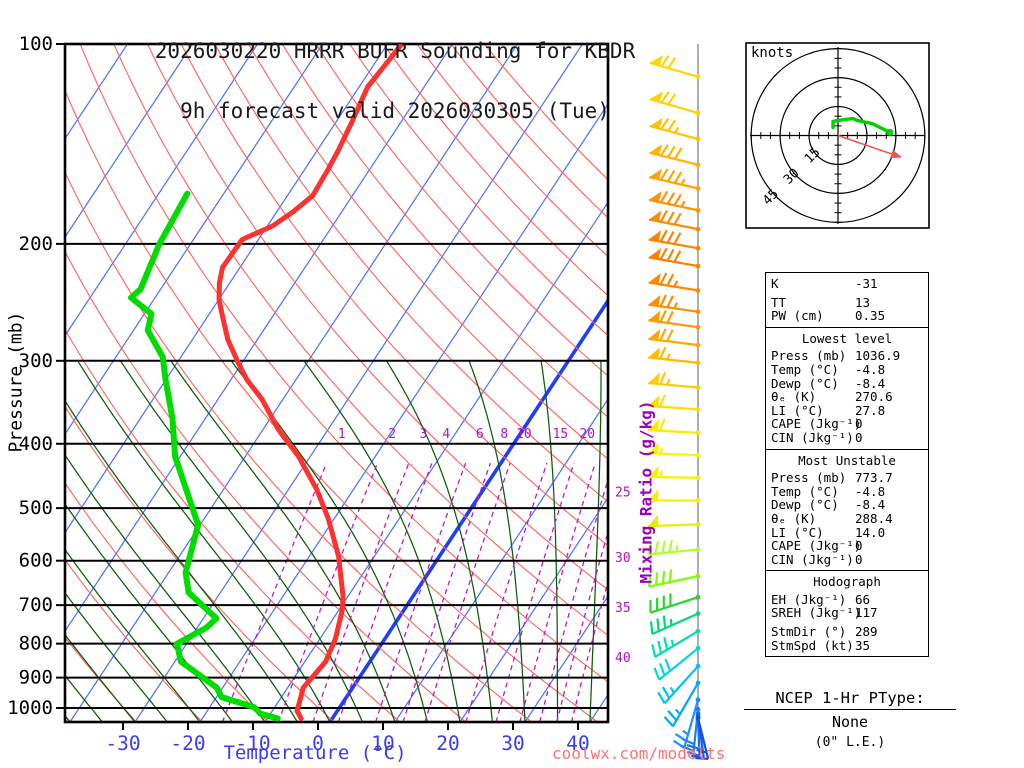  What do you see at coordinates (161, 190) in the screenshot?
I see `isotherm` at bounding box center [161, 190].